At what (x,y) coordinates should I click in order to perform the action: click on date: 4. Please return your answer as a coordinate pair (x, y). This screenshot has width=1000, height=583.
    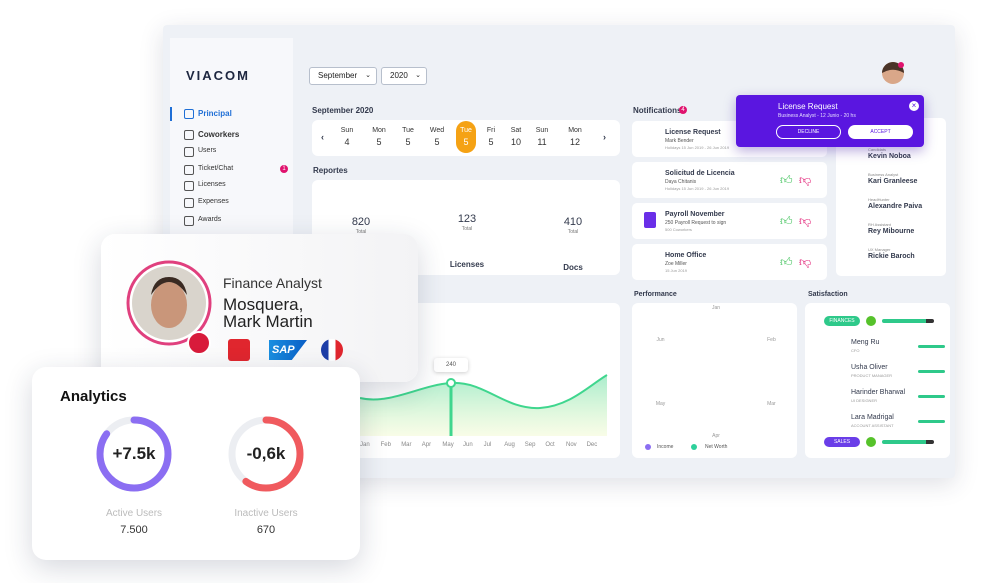
    Looking at the image, I should click on (347, 142).